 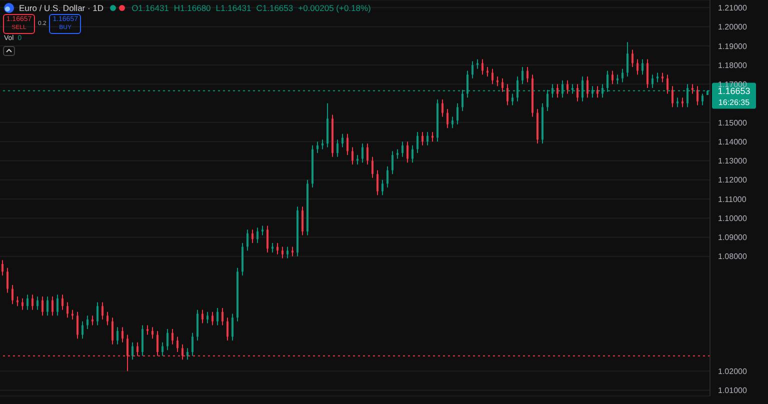 I want to click on y-tick-label: 1.14000, so click(x=733, y=141).